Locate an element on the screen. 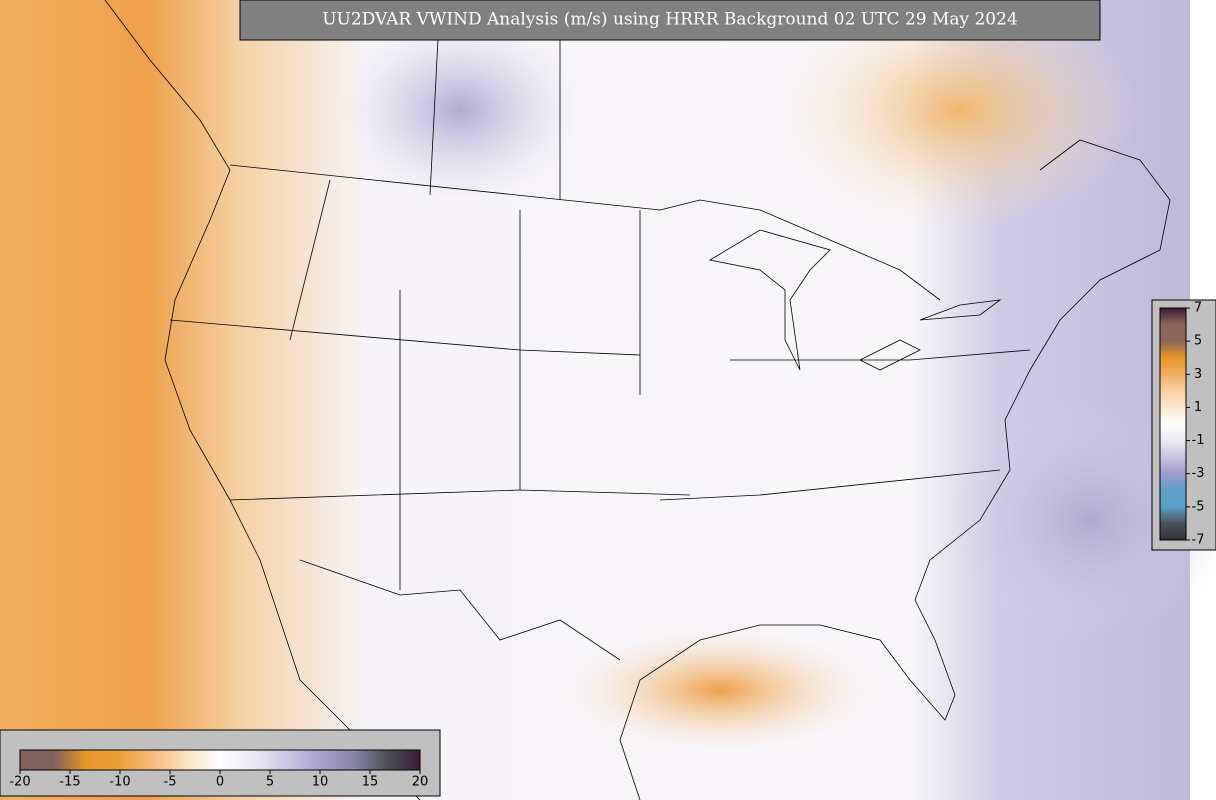  colorbar-tick-label: 10 is located at coordinates (320, 782).